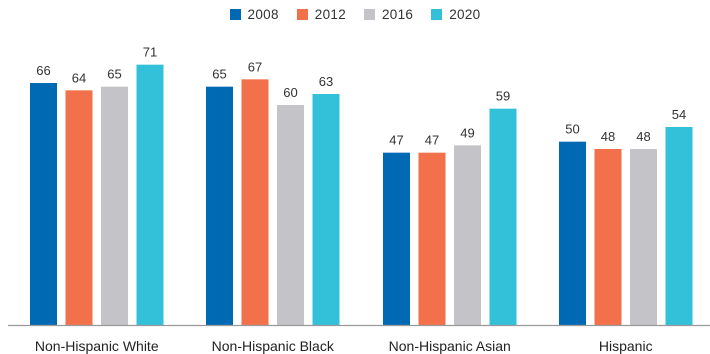 The height and width of the screenshot is (354, 710). I want to click on legend-item-2016: 2016, so click(388, 14).